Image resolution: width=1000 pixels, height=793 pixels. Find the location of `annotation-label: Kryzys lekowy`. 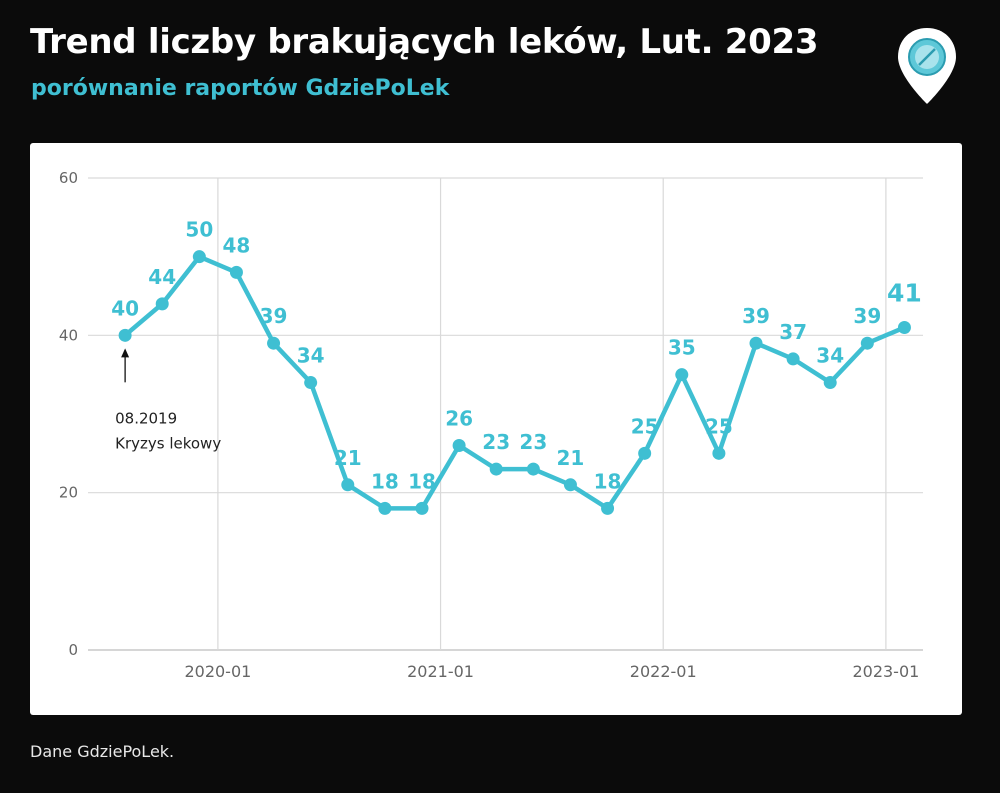

annotation-label: Kryzys lekowy is located at coordinates (168, 443).